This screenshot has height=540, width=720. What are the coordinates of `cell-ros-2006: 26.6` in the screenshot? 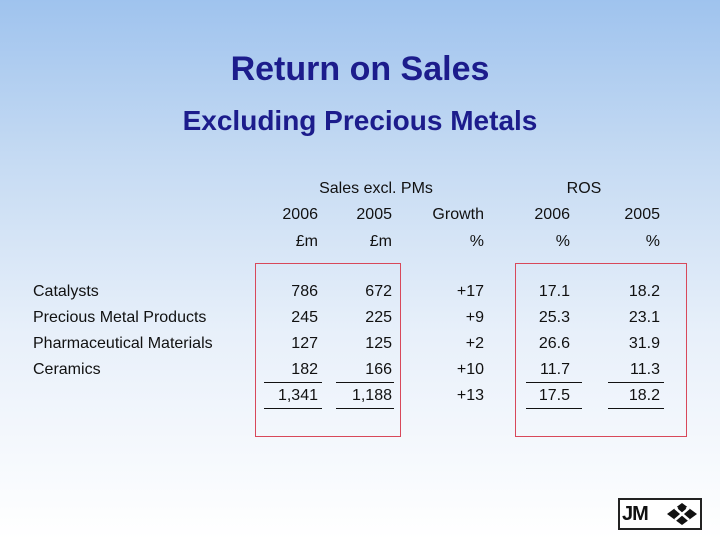 It's located at (554, 343).